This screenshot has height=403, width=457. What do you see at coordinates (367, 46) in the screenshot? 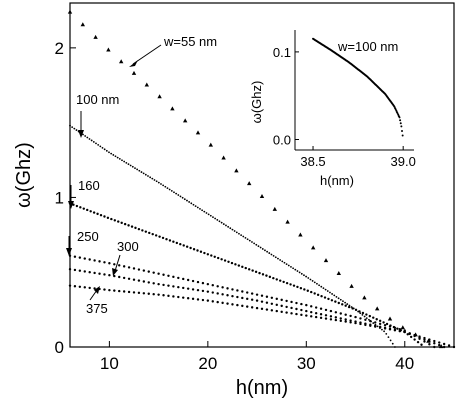
I see `inset-title: w=100 nm` at bounding box center [367, 46].